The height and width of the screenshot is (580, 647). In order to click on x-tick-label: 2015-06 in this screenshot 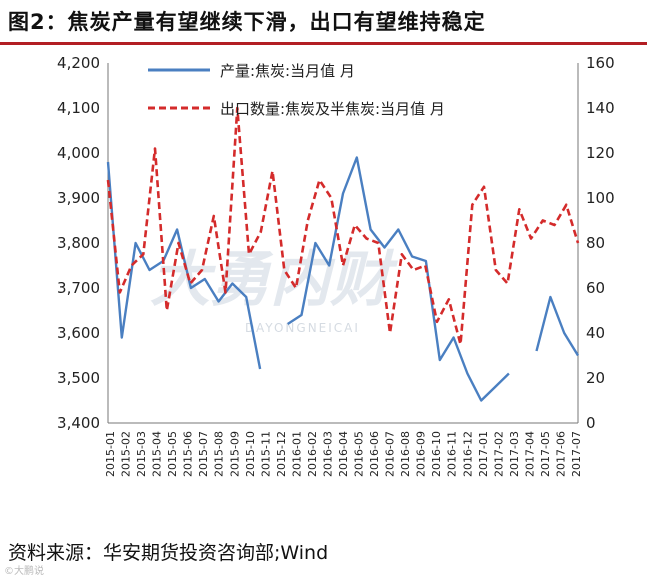, I will do `click(188, 454)`.